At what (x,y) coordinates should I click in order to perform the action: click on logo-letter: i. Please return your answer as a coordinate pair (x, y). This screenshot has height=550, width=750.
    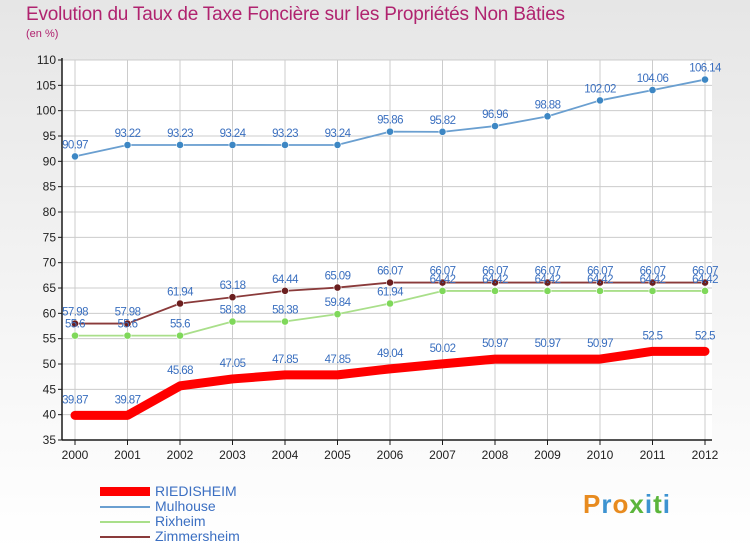
    Looking at the image, I should click on (649, 504).